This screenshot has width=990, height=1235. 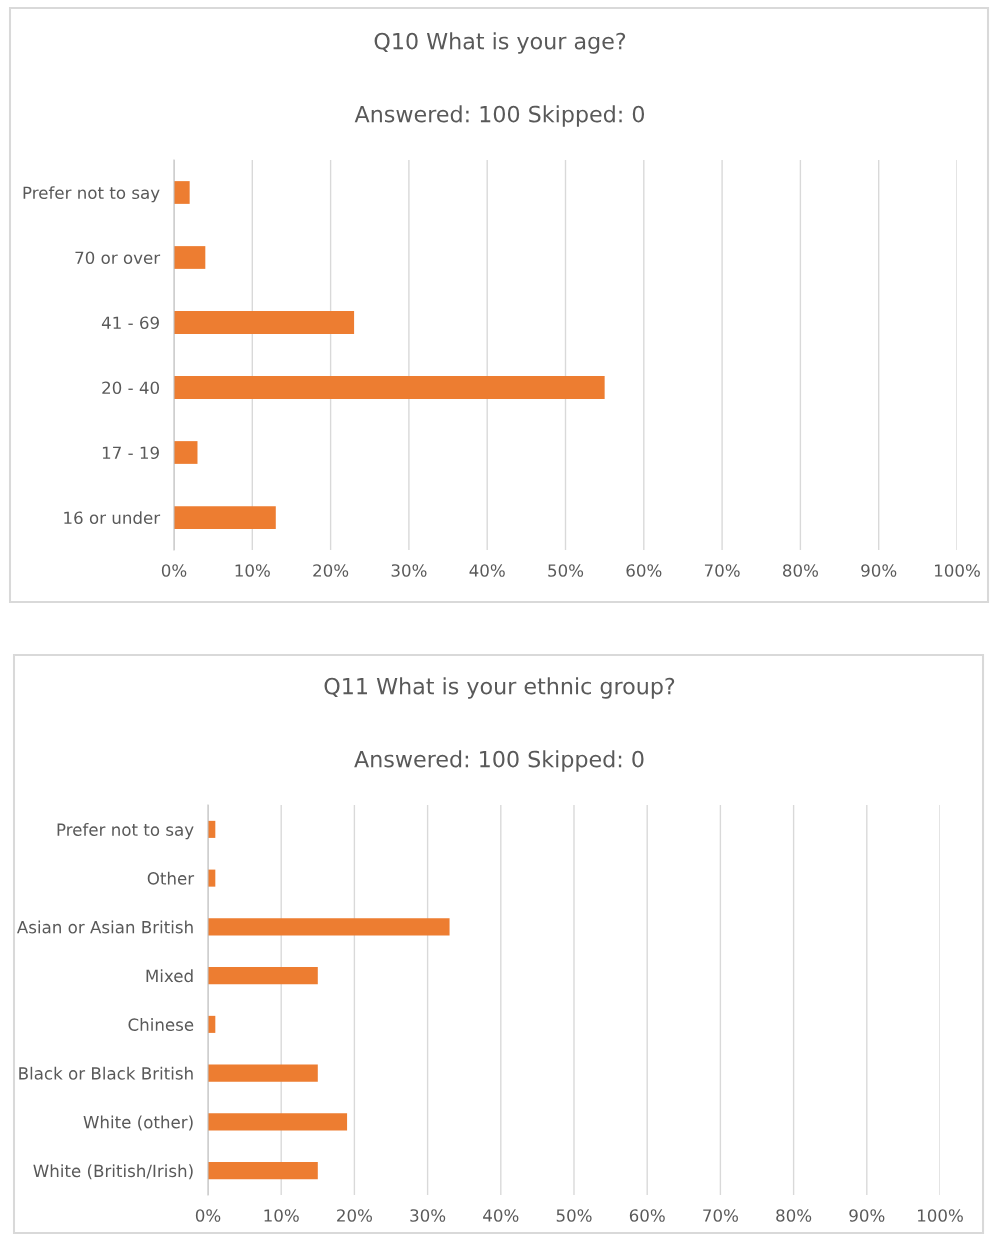 What do you see at coordinates (131, 388) in the screenshot?
I see `y-tick-label: 20 - 40` at bounding box center [131, 388].